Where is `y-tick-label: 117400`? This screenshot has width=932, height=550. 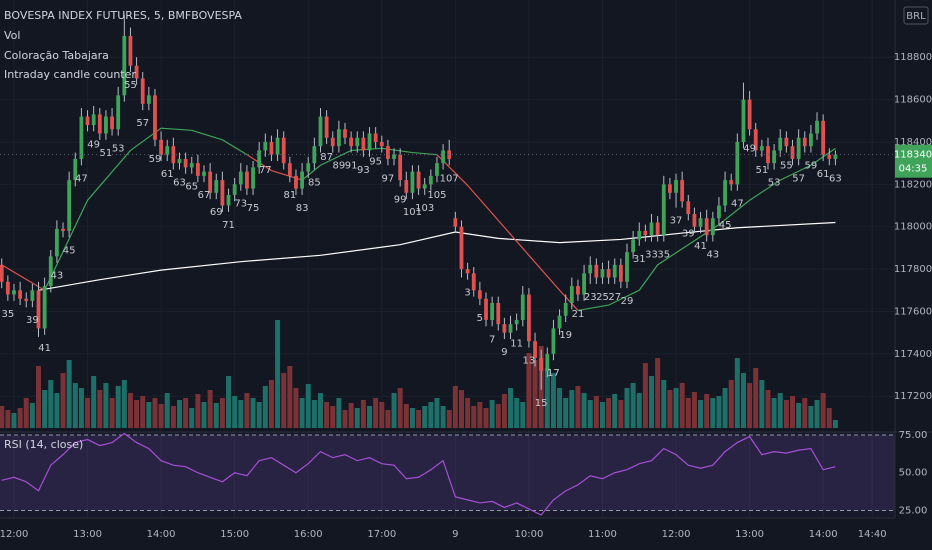 y-tick-label: 117400 is located at coordinates (913, 354).